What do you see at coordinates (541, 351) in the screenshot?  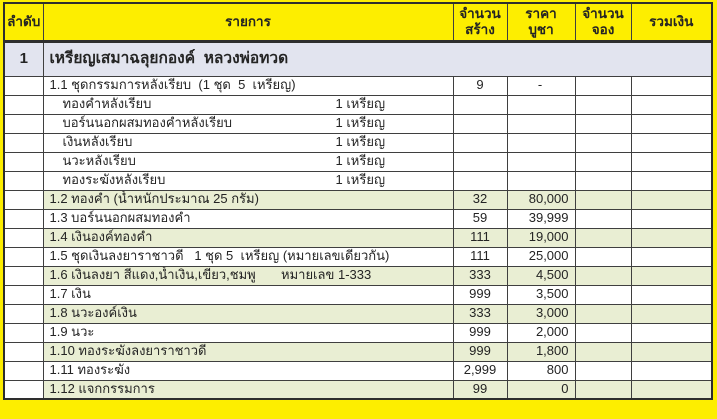 I see `price-cell: 1,800` at bounding box center [541, 351].